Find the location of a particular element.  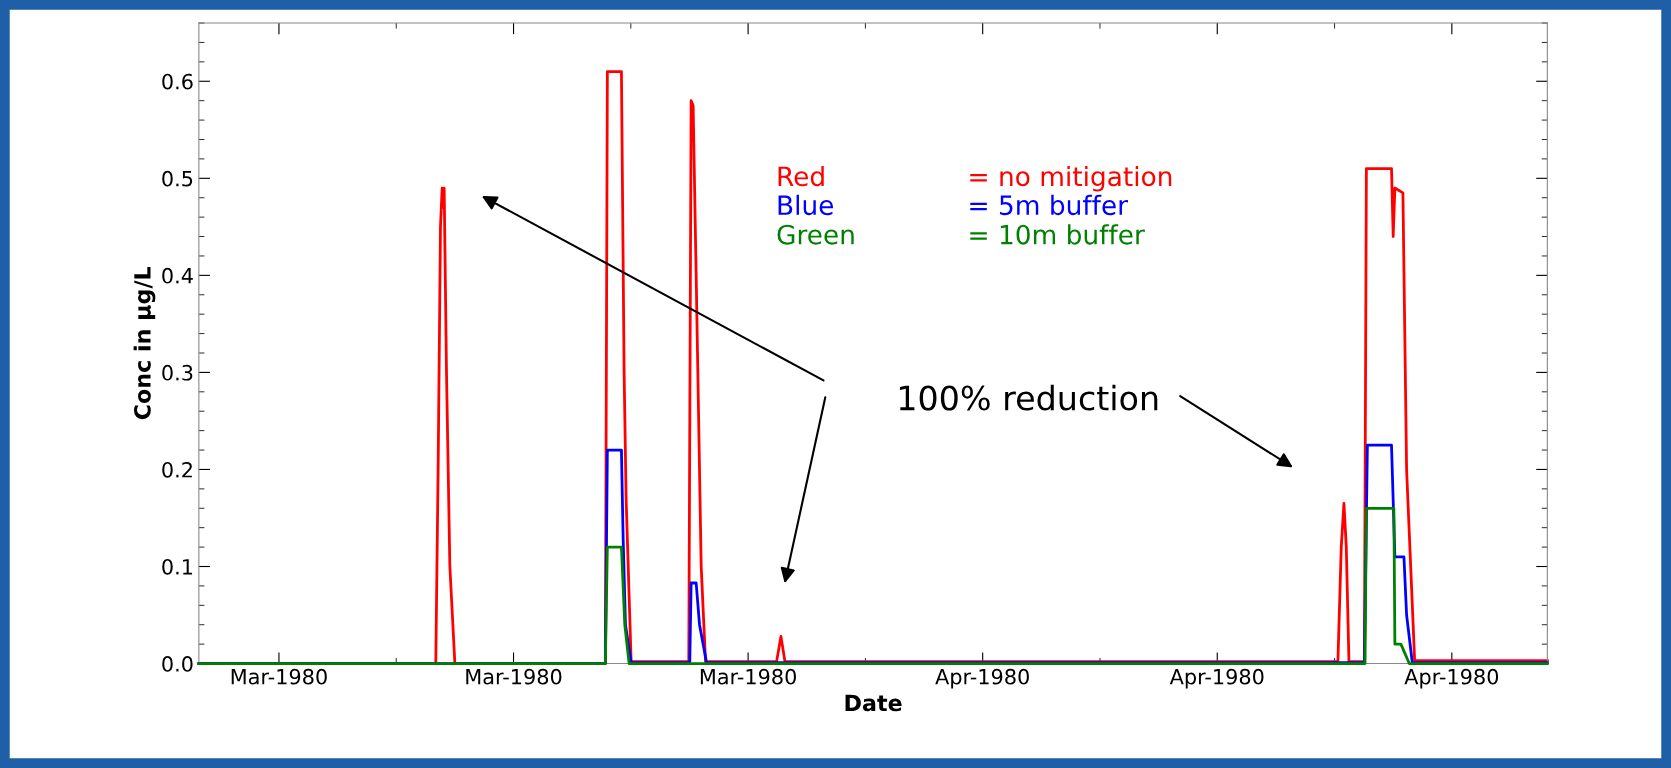

y-tick-label: 0.3 is located at coordinates (177, 372).